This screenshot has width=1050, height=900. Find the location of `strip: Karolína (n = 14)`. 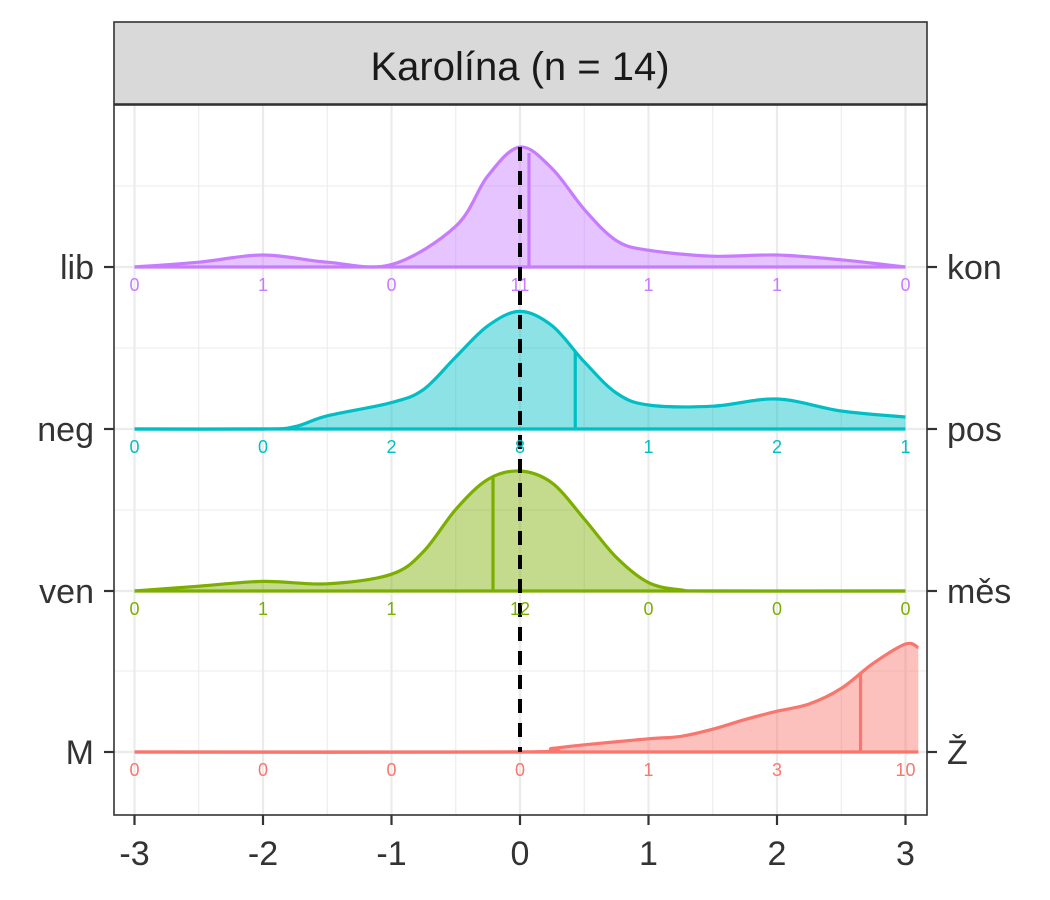

strip: Karolína (n = 14) is located at coordinates (520, 63).